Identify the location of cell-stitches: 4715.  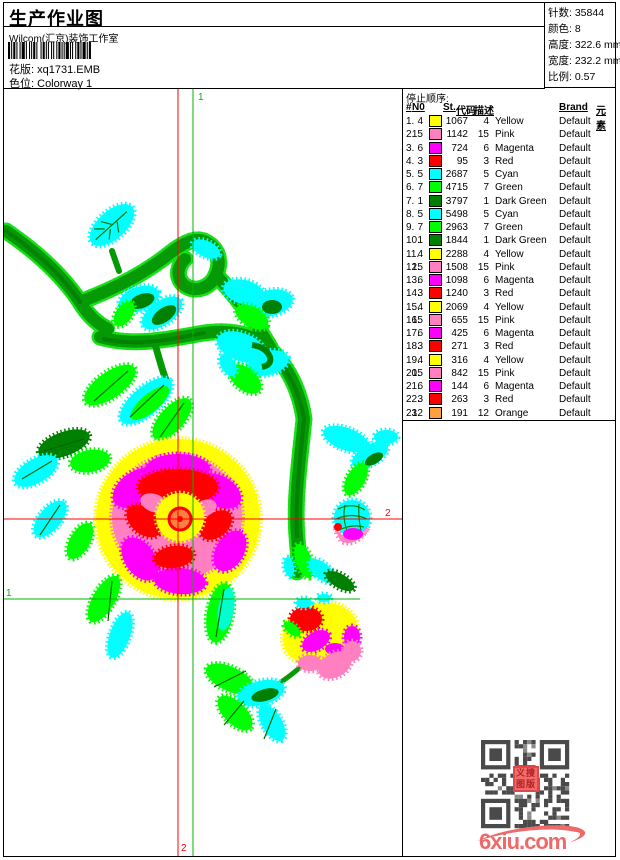
(456, 188).